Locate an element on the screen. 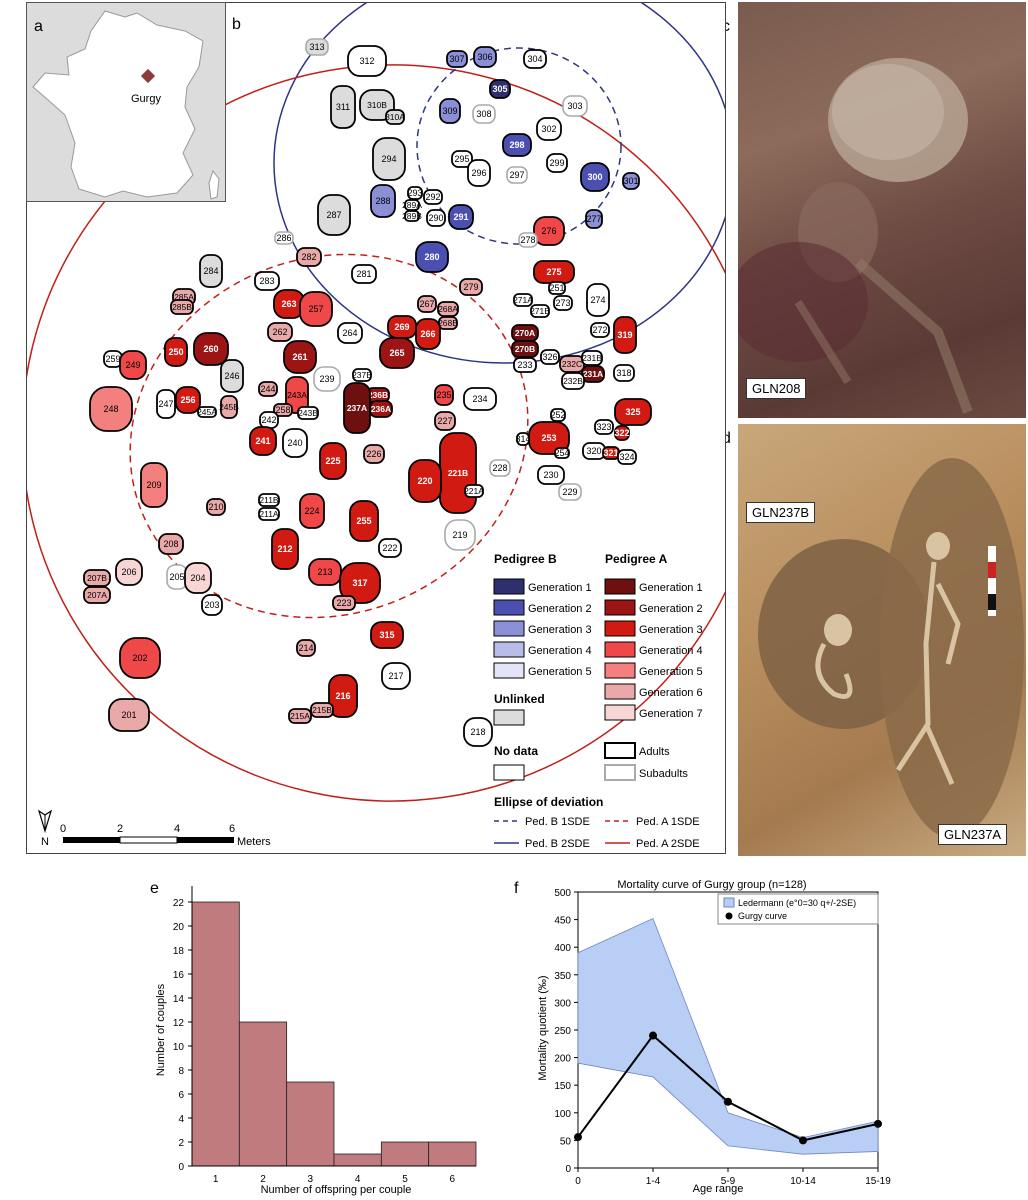  y-tick-label: 50 is located at coordinates (566, 1141).